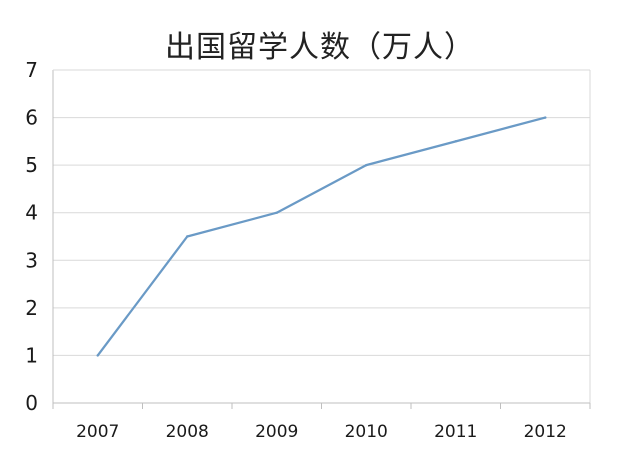 The width and height of the screenshot is (640, 454). Describe the element at coordinates (31, 165) in the screenshot. I see `y-tick-label: 5` at that location.